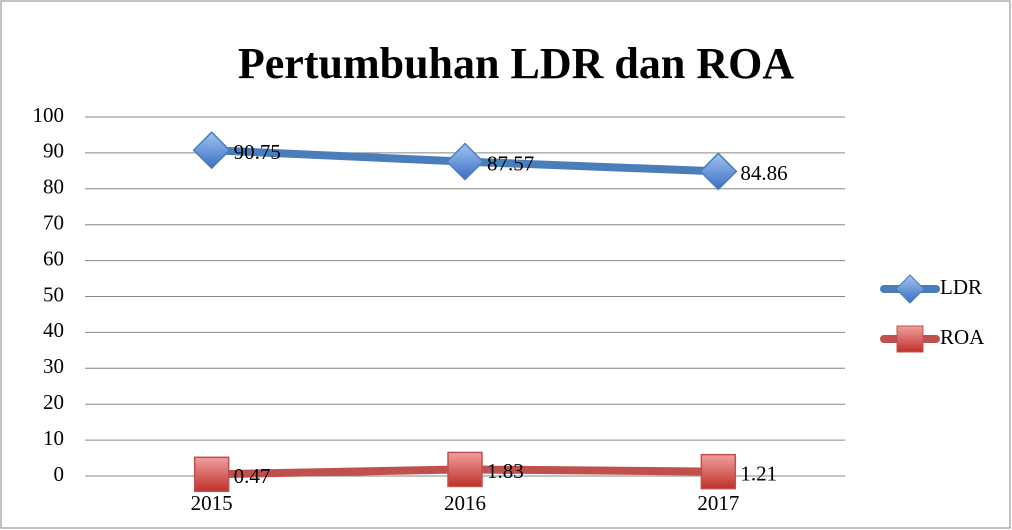 The width and height of the screenshot is (1012, 530). What do you see at coordinates (718, 503) in the screenshot?
I see `x-tick-label: 2017` at bounding box center [718, 503].